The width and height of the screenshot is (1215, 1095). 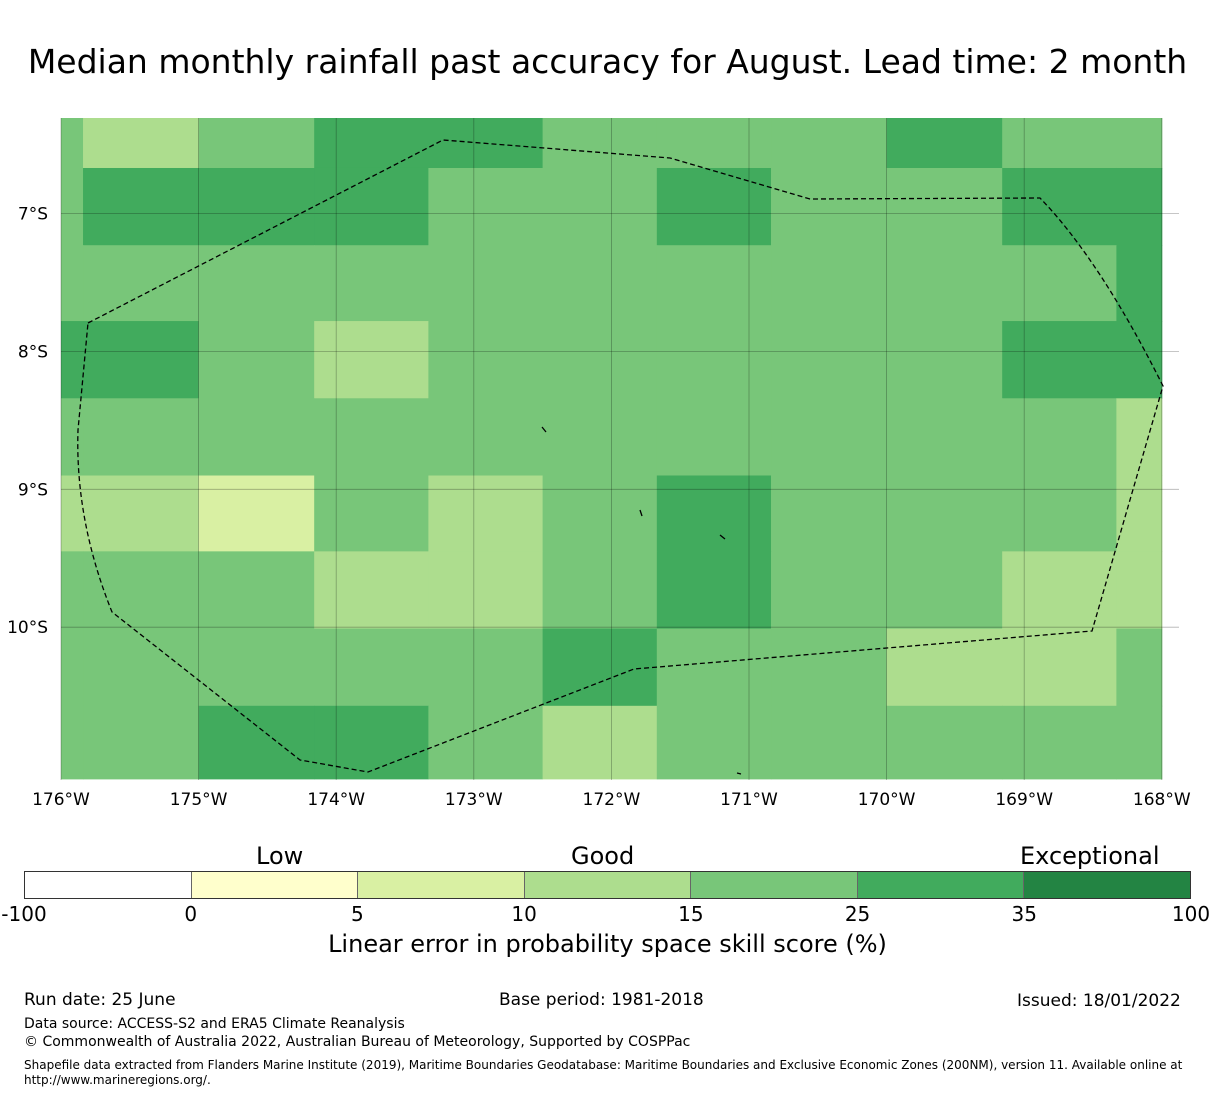 I want to click on longitude-label: 170°W, so click(x=887, y=800).